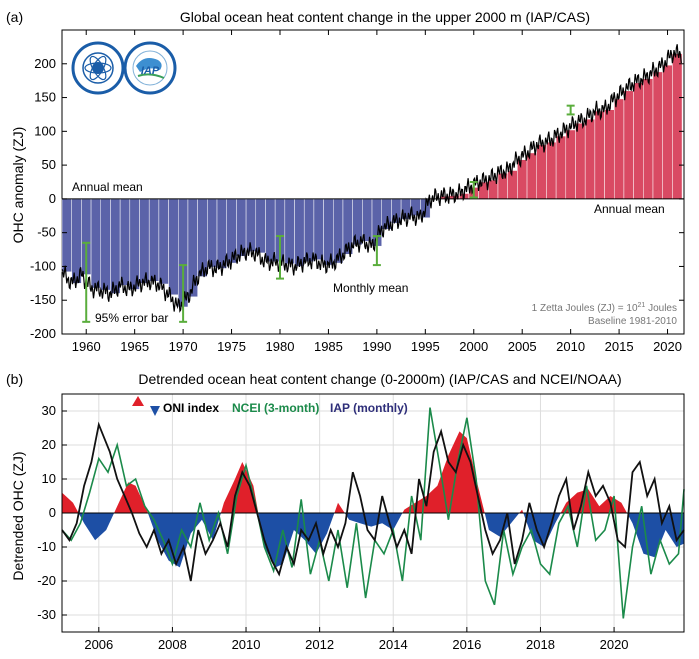 The image size is (699, 659). What do you see at coordinates (369, 408) in the screenshot?
I see `legend-iap-label: IAP (monthly)` at bounding box center [369, 408].